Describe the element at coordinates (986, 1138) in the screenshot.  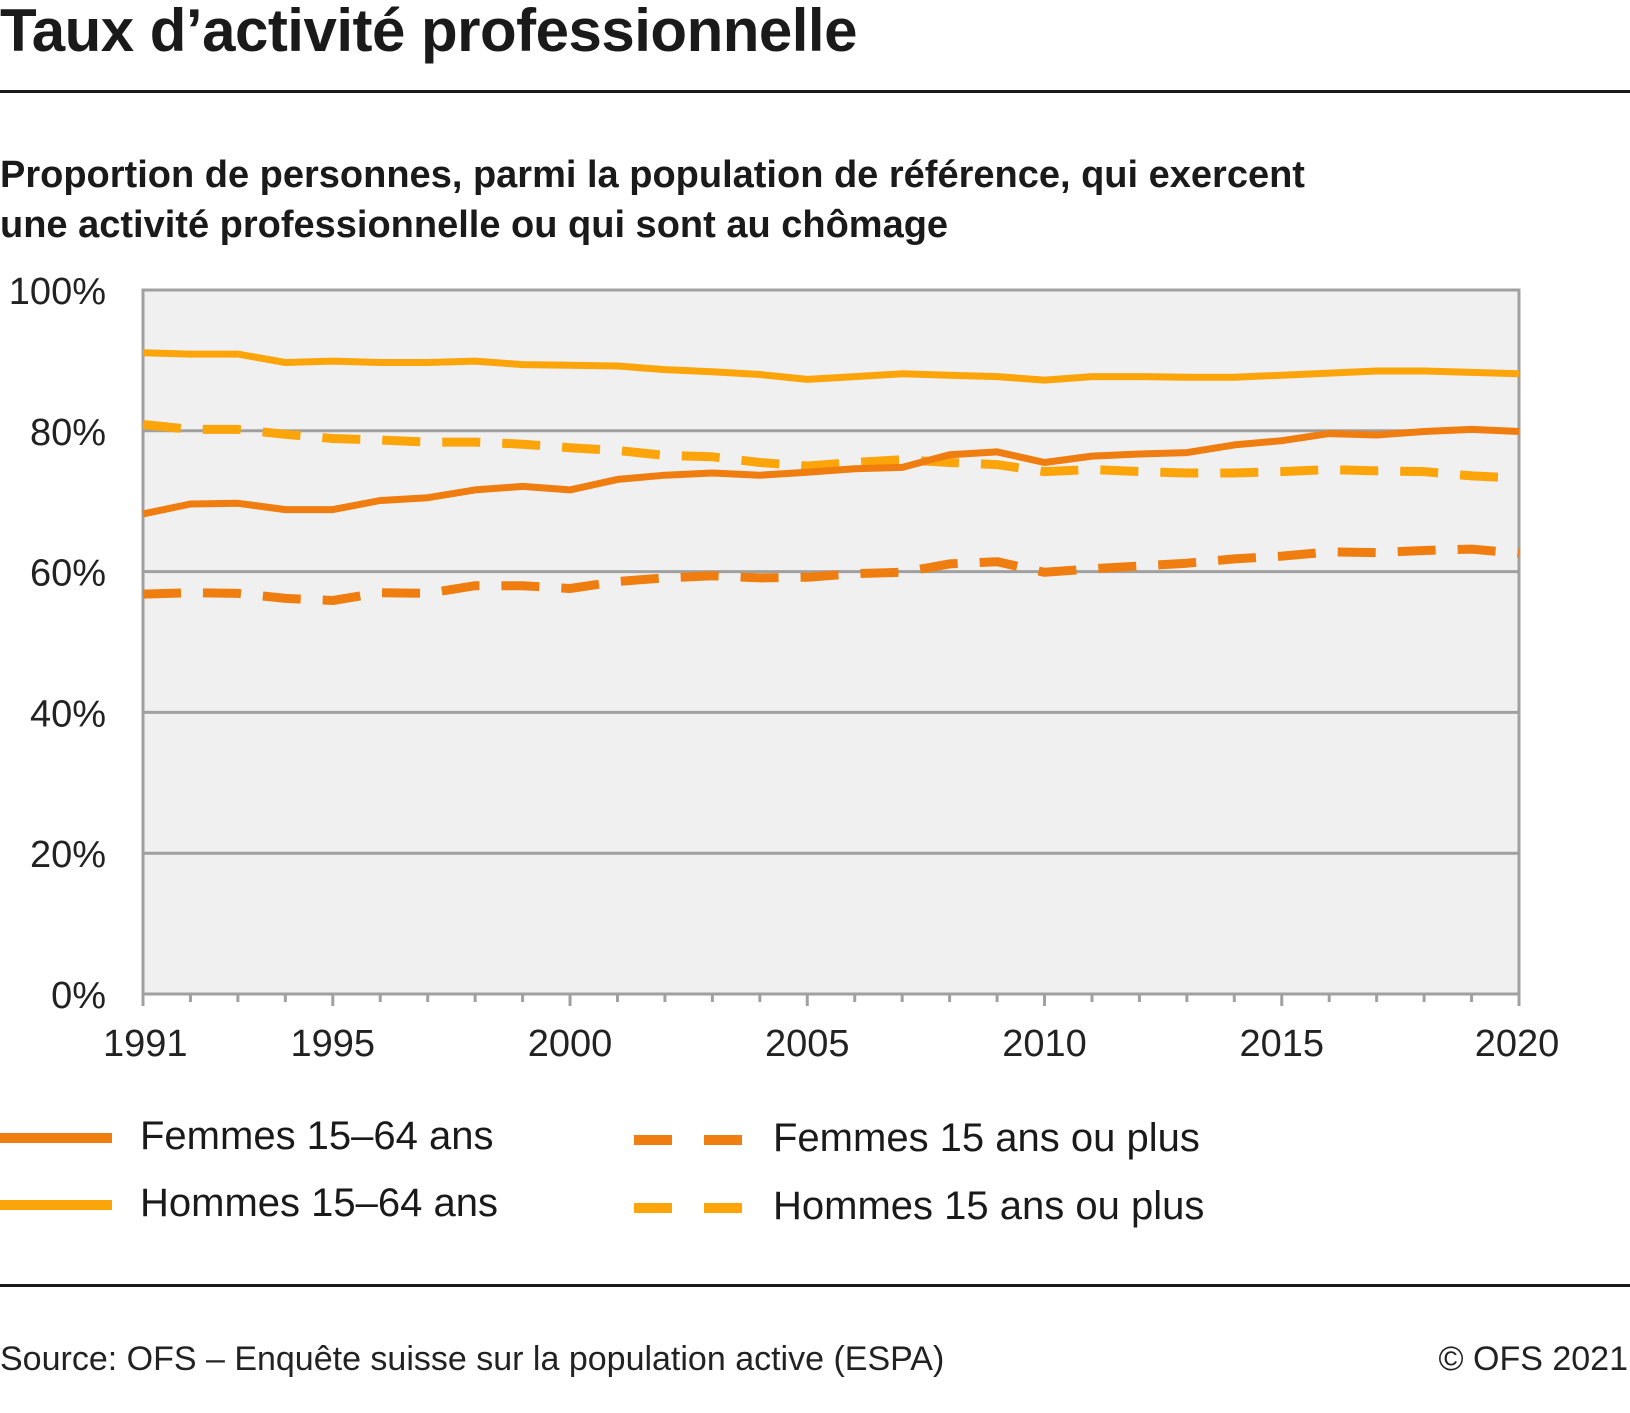
I see `legend-label: Femmes 15 ans ou plus` at that location.